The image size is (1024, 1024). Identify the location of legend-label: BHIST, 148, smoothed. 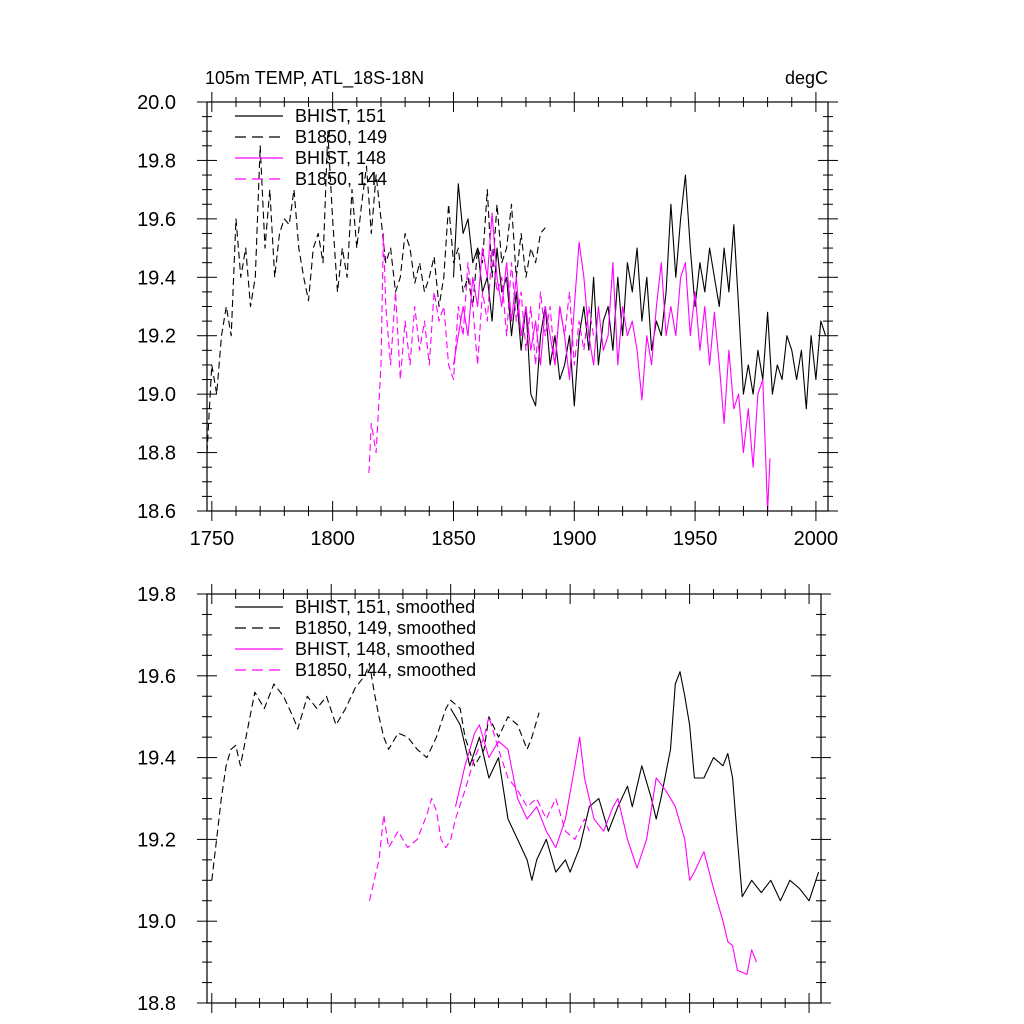
(385, 649).